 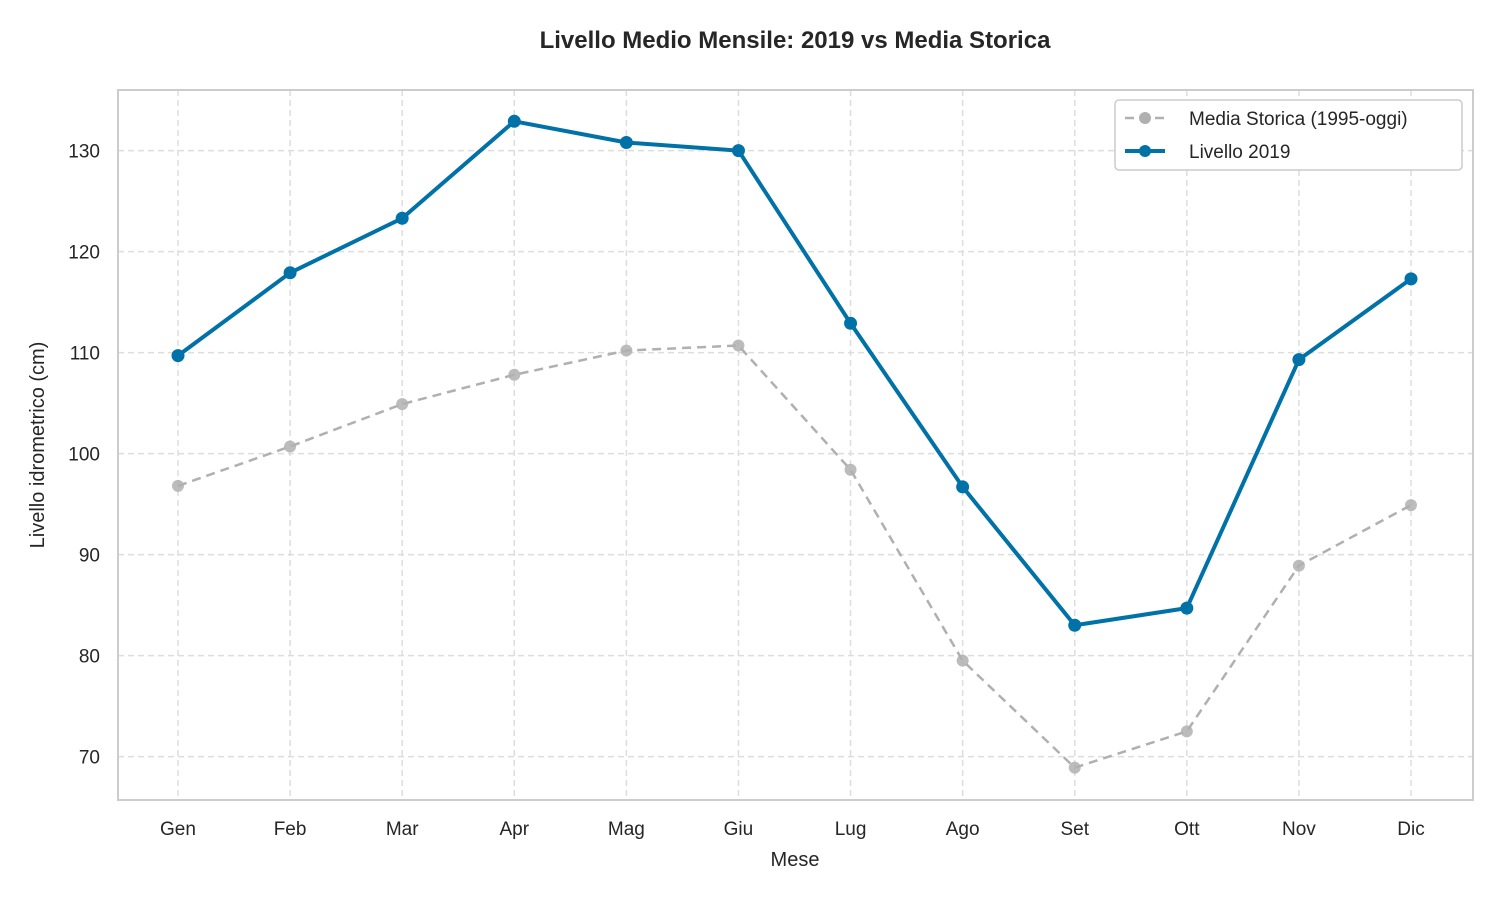 What do you see at coordinates (1074, 829) in the screenshot?
I see `x-tick-label: Set` at bounding box center [1074, 829].